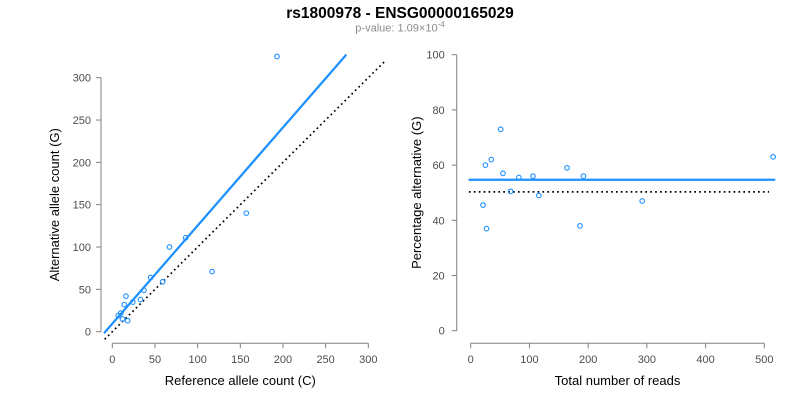 This screenshot has height=400, width=800. What do you see at coordinates (438, 221) in the screenshot?
I see `y-tick-label: 40` at bounding box center [438, 221].